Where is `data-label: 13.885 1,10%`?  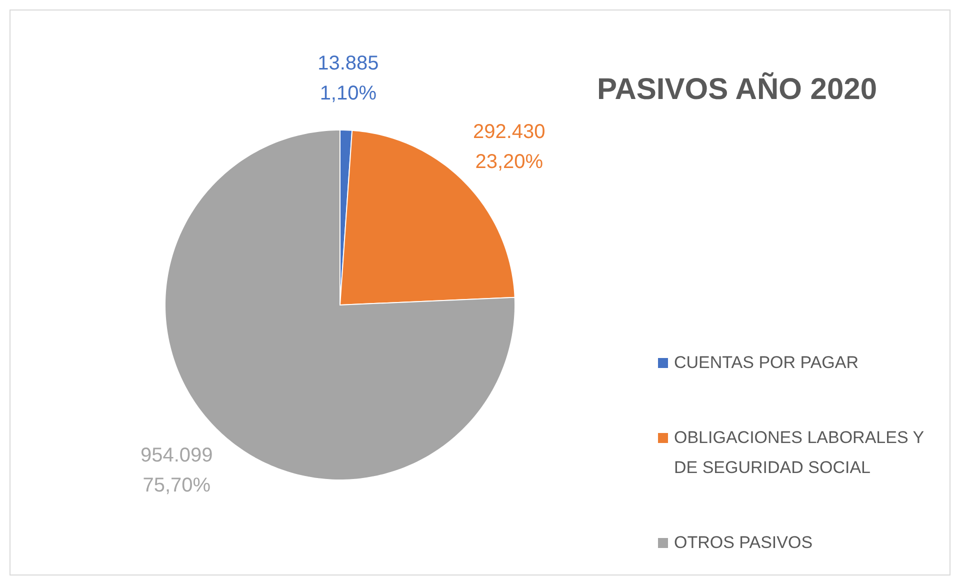 data-label: 13.885 1,10% is located at coordinates (348, 78).